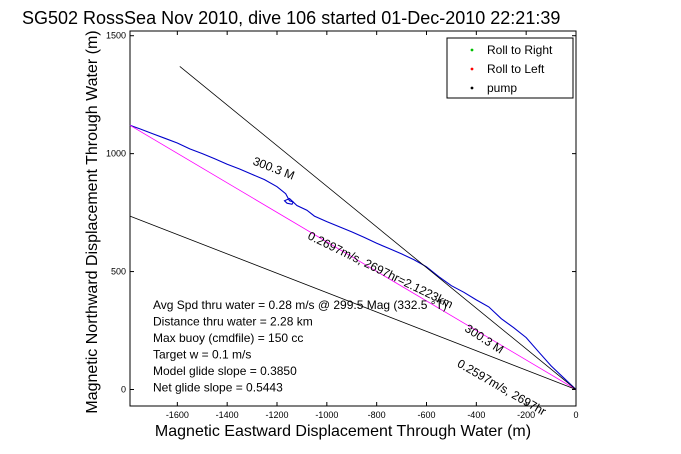  I want to click on legend-entry: pump, so click(502, 88).